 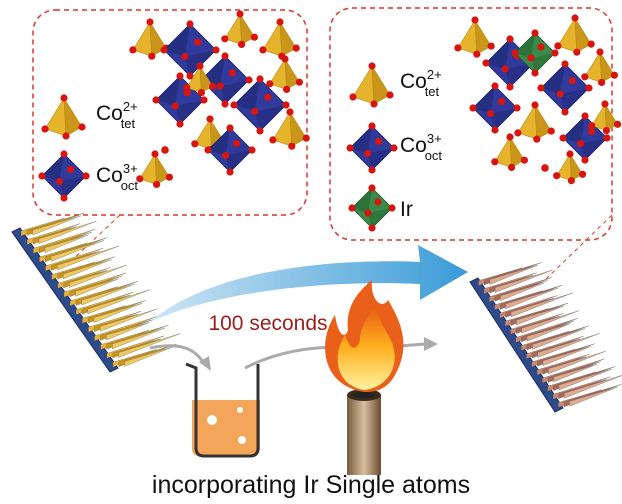 I want to click on arrow-label: 100 seconds, so click(x=267, y=323).